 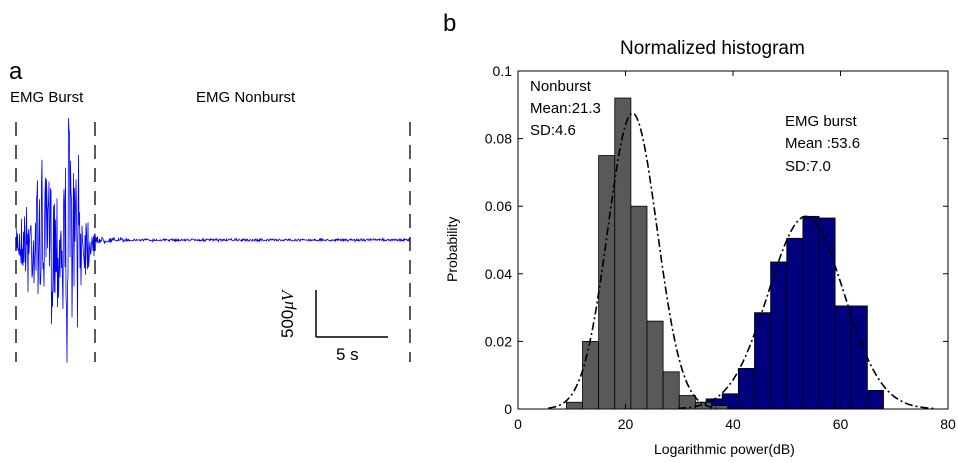 What do you see at coordinates (733, 424) in the screenshot?
I see `x-tick-label-2: 40` at bounding box center [733, 424].